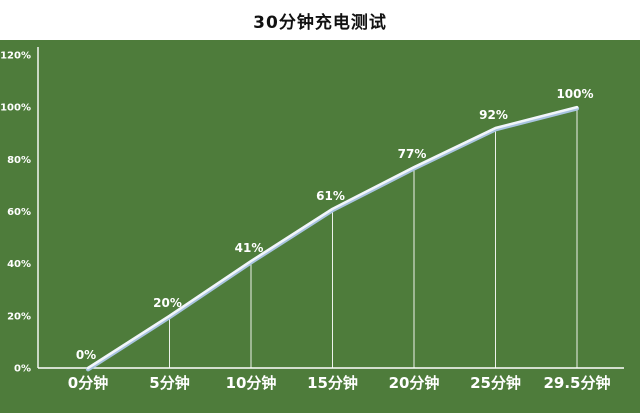 The image size is (640, 413). Describe the element at coordinates (19, 316) in the screenshot. I see `y-axis-tick-label: 20%` at that location.